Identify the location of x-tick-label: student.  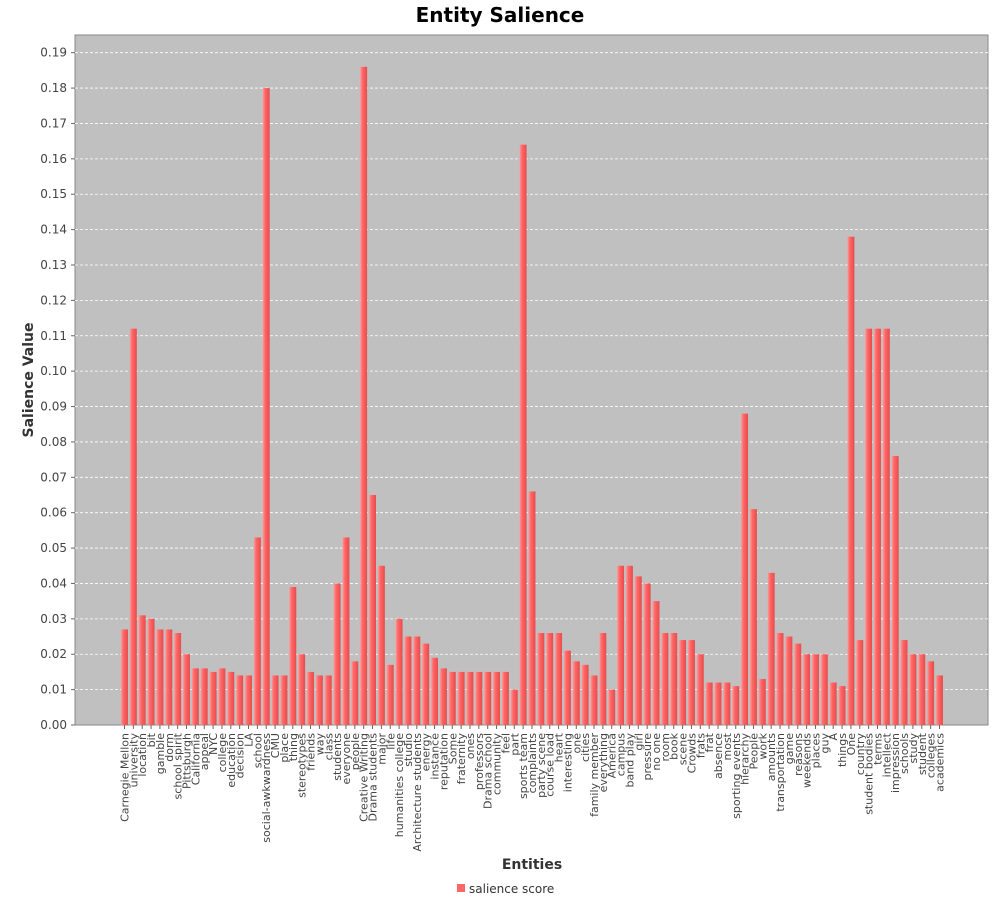
(922, 753).